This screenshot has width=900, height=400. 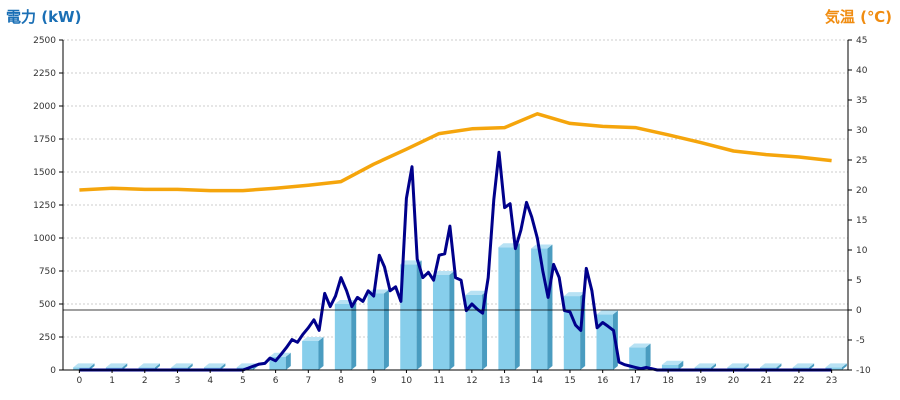 I want to click on left-tick-label: 2250, so click(x=44, y=74).